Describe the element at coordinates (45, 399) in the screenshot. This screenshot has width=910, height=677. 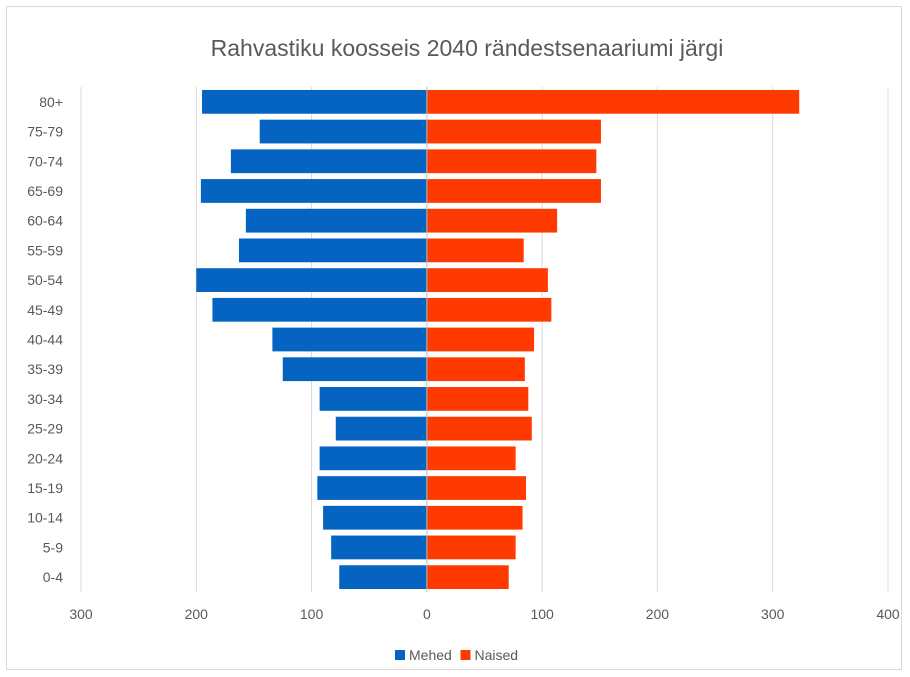
I see `y-tick-label: 30-34` at that location.